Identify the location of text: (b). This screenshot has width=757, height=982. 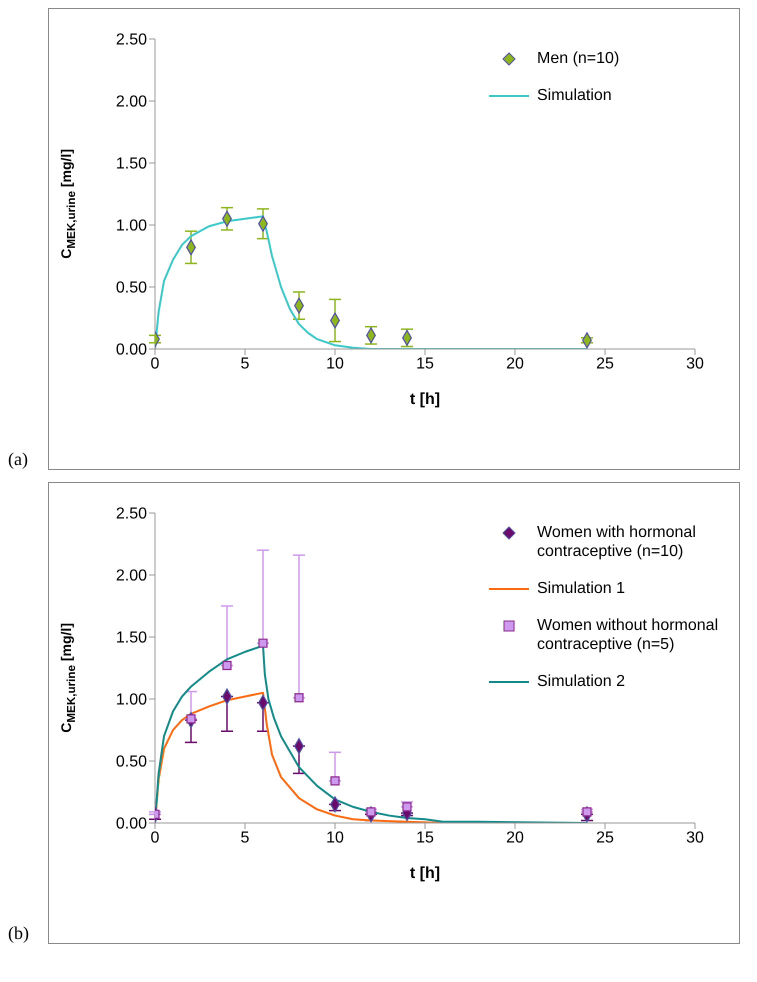
(19, 933).